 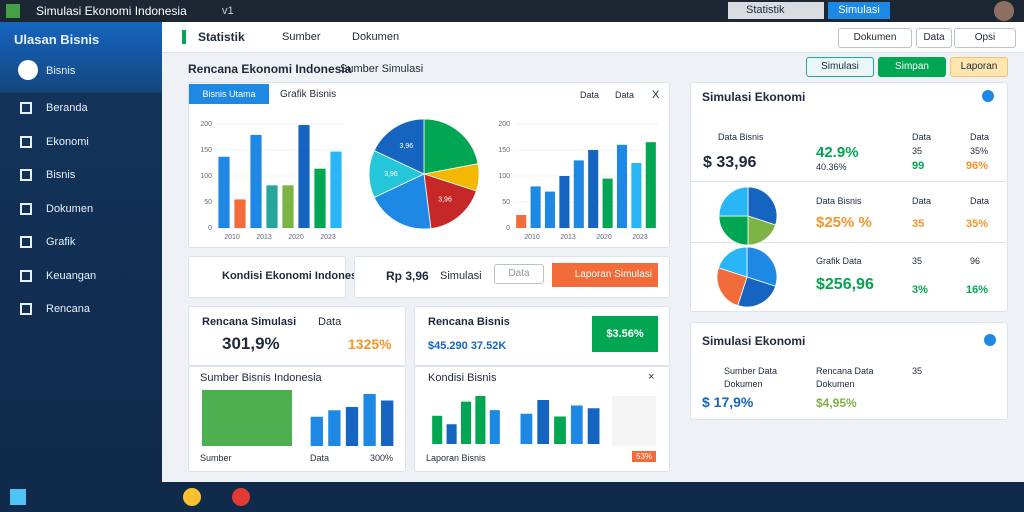 What do you see at coordinates (917, 371) in the screenshot?
I see `col-label: 35` at bounding box center [917, 371].